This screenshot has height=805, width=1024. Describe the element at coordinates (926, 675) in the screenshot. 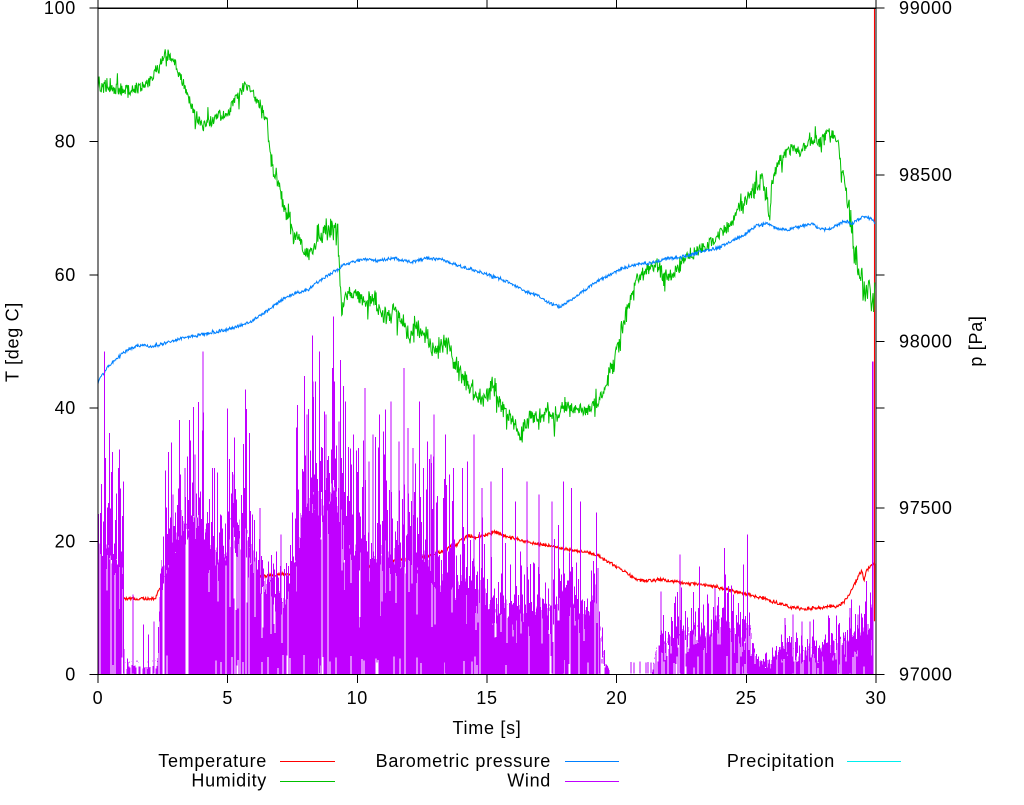

I see `svg-text: 97000` at that location.